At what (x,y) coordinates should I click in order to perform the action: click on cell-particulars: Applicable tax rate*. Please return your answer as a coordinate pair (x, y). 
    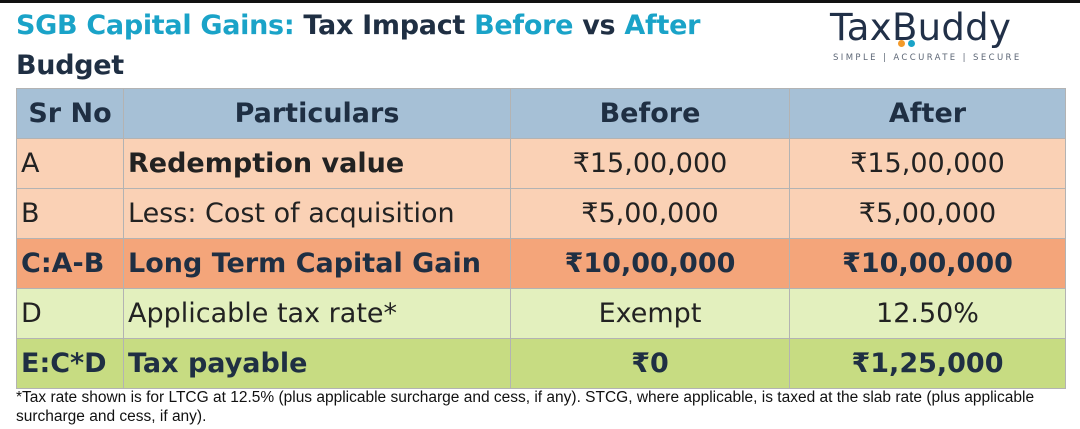
    Looking at the image, I should click on (317, 313).